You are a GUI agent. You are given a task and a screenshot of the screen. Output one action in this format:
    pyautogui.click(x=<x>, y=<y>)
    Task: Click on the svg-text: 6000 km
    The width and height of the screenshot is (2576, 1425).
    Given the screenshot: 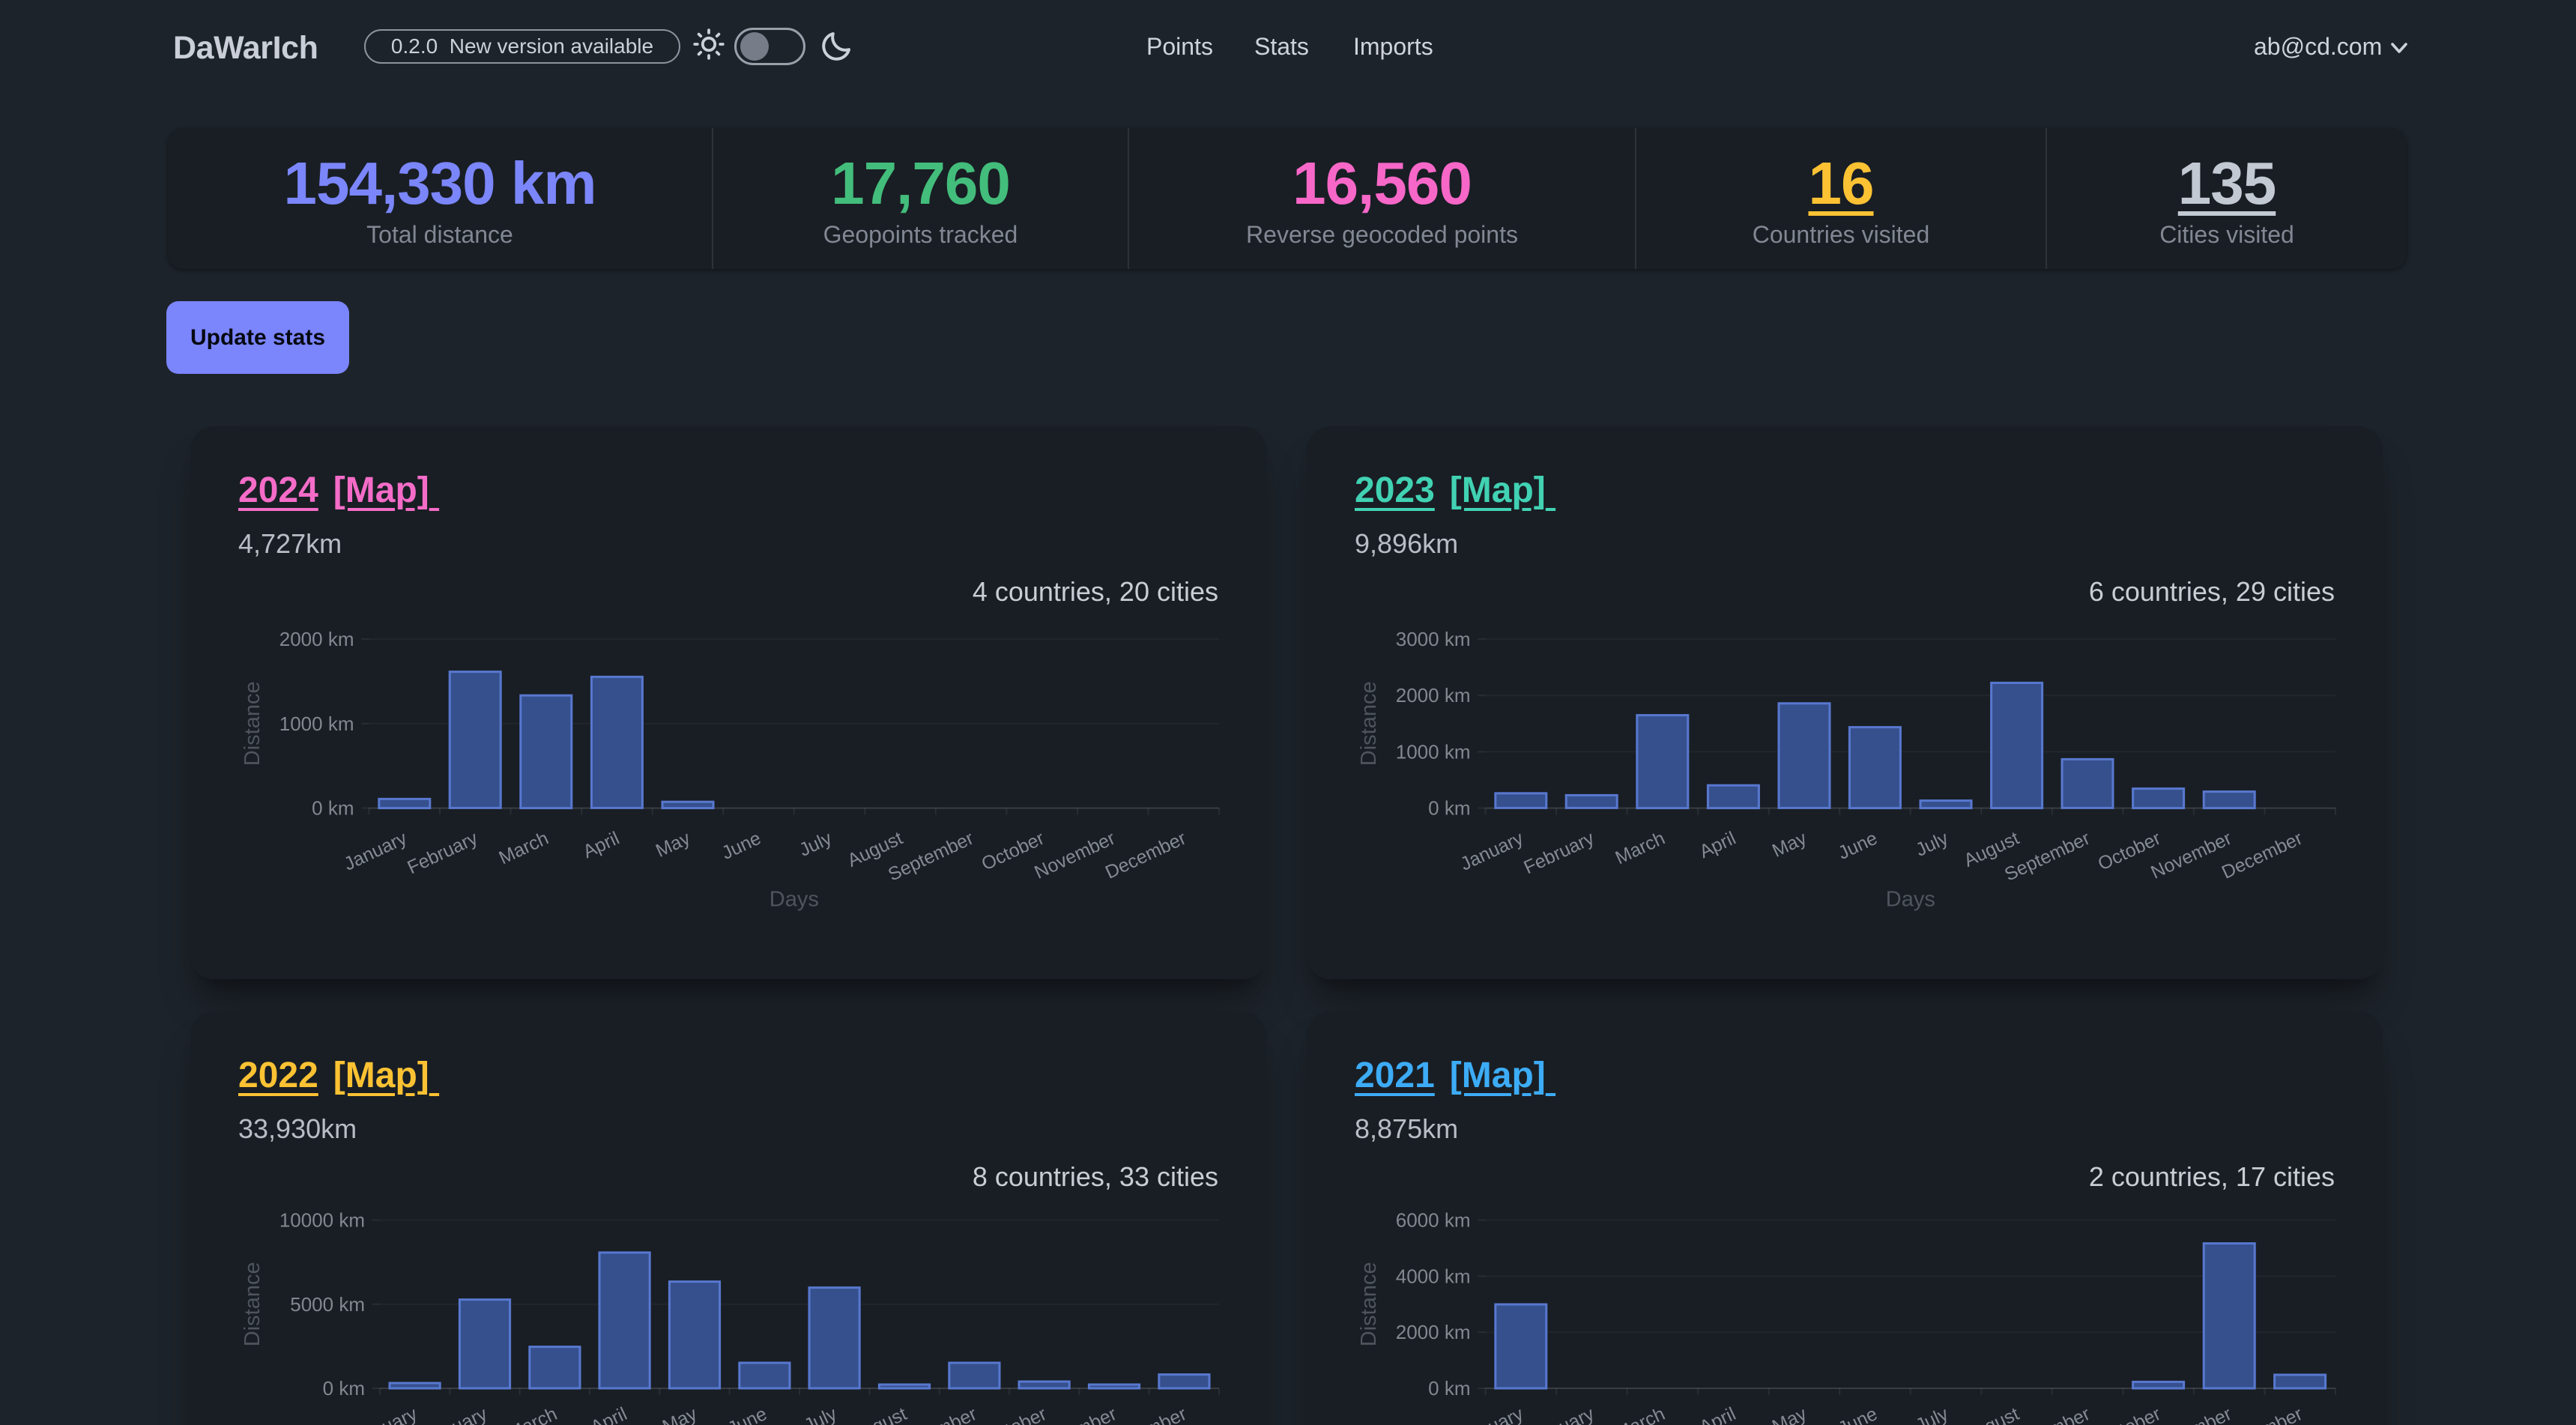 What is the action you would take?
    pyautogui.click(x=1433, y=1220)
    